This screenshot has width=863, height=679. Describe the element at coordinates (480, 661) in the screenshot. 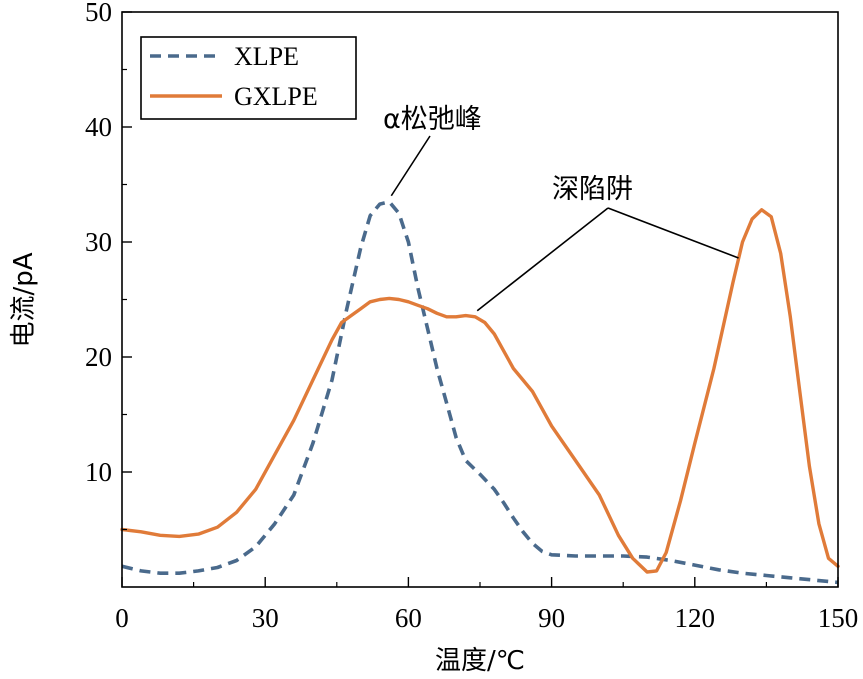

I see `x-axis-title: 温度/℃` at that location.